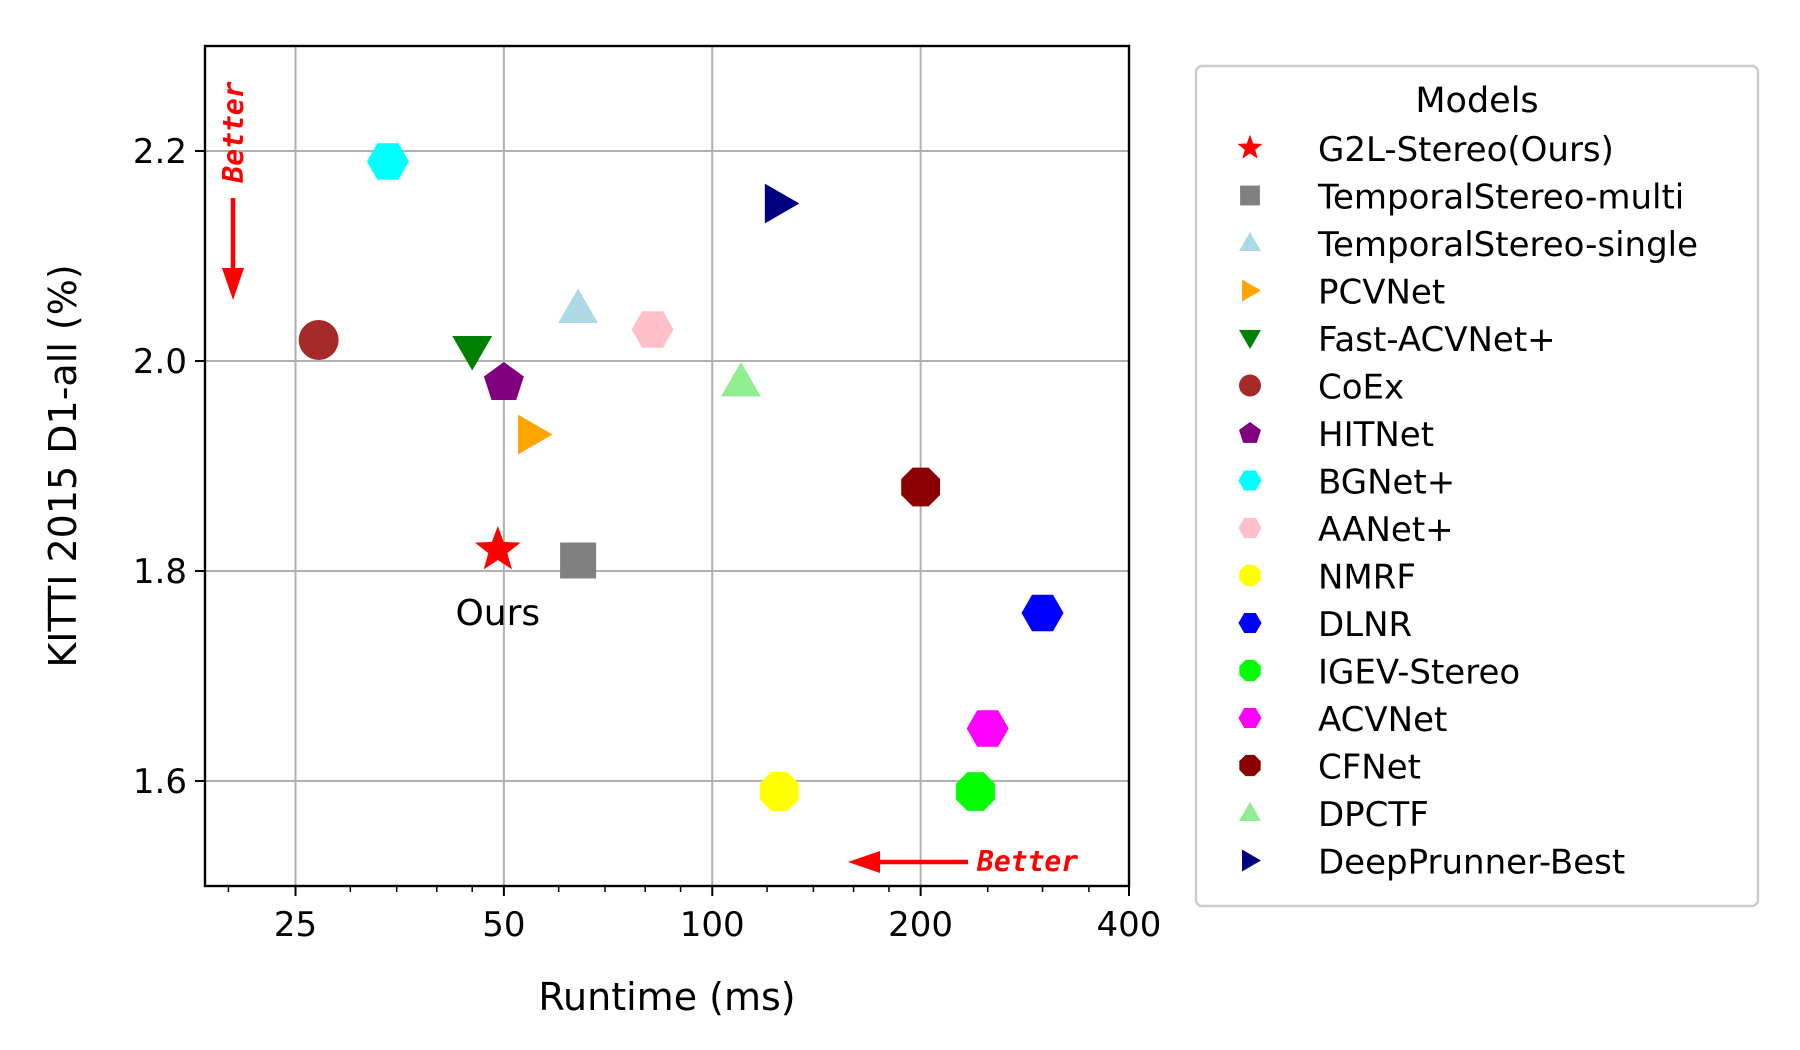 This screenshot has width=1800, height=1050. I want to click on point-deepprunner-best, so click(782, 203).